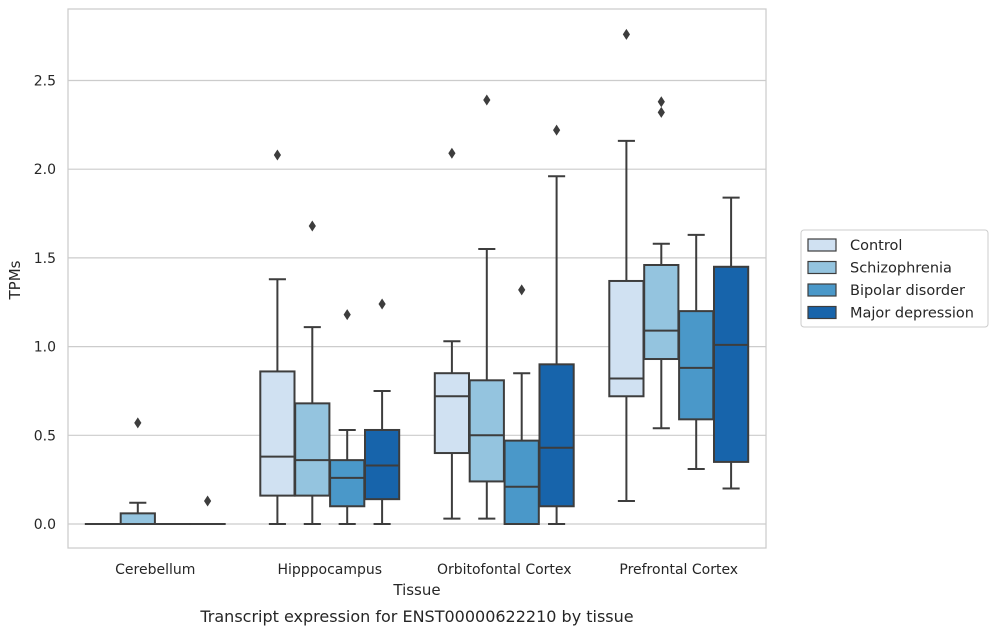  Describe the element at coordinates (329, 570) in the screenshot. I see `x-tick-label: Hipppocampus` at that location.